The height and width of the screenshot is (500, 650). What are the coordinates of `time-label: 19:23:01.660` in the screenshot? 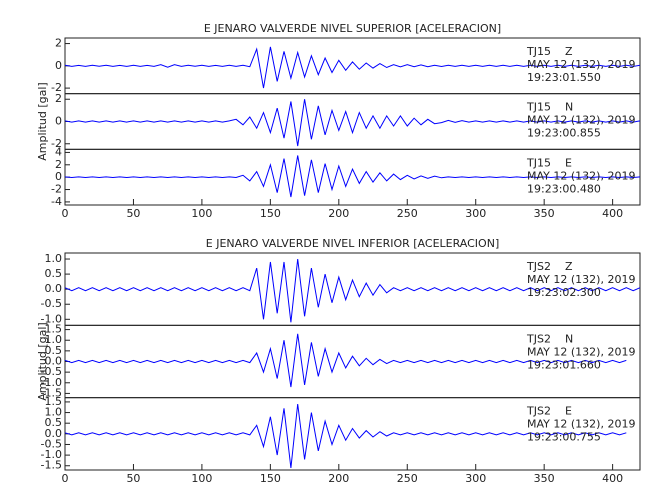 It's located at (564, 364).